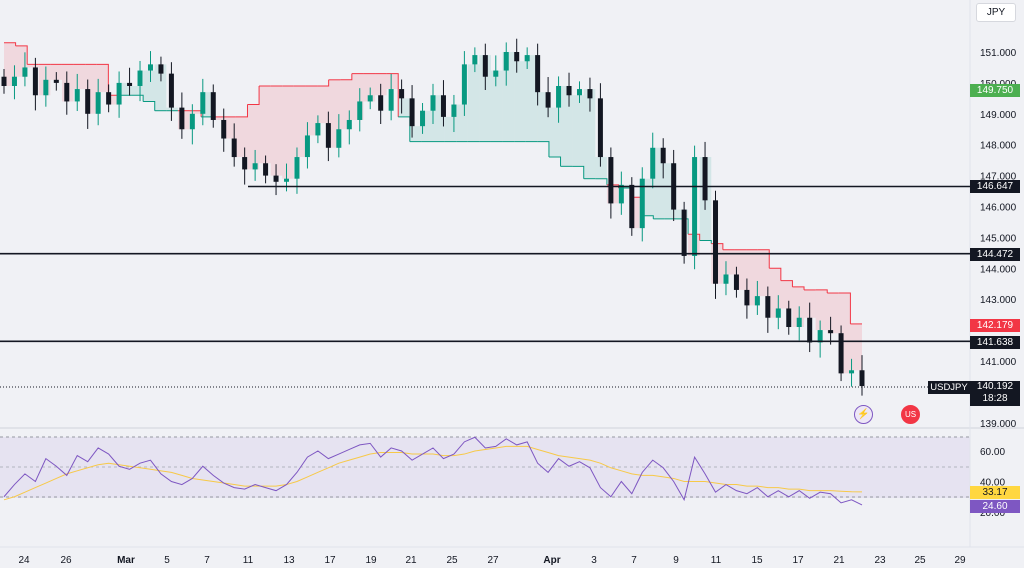 The image size is (1024, 568). I want to click on time-tick-label: 9, so click(676, 560).